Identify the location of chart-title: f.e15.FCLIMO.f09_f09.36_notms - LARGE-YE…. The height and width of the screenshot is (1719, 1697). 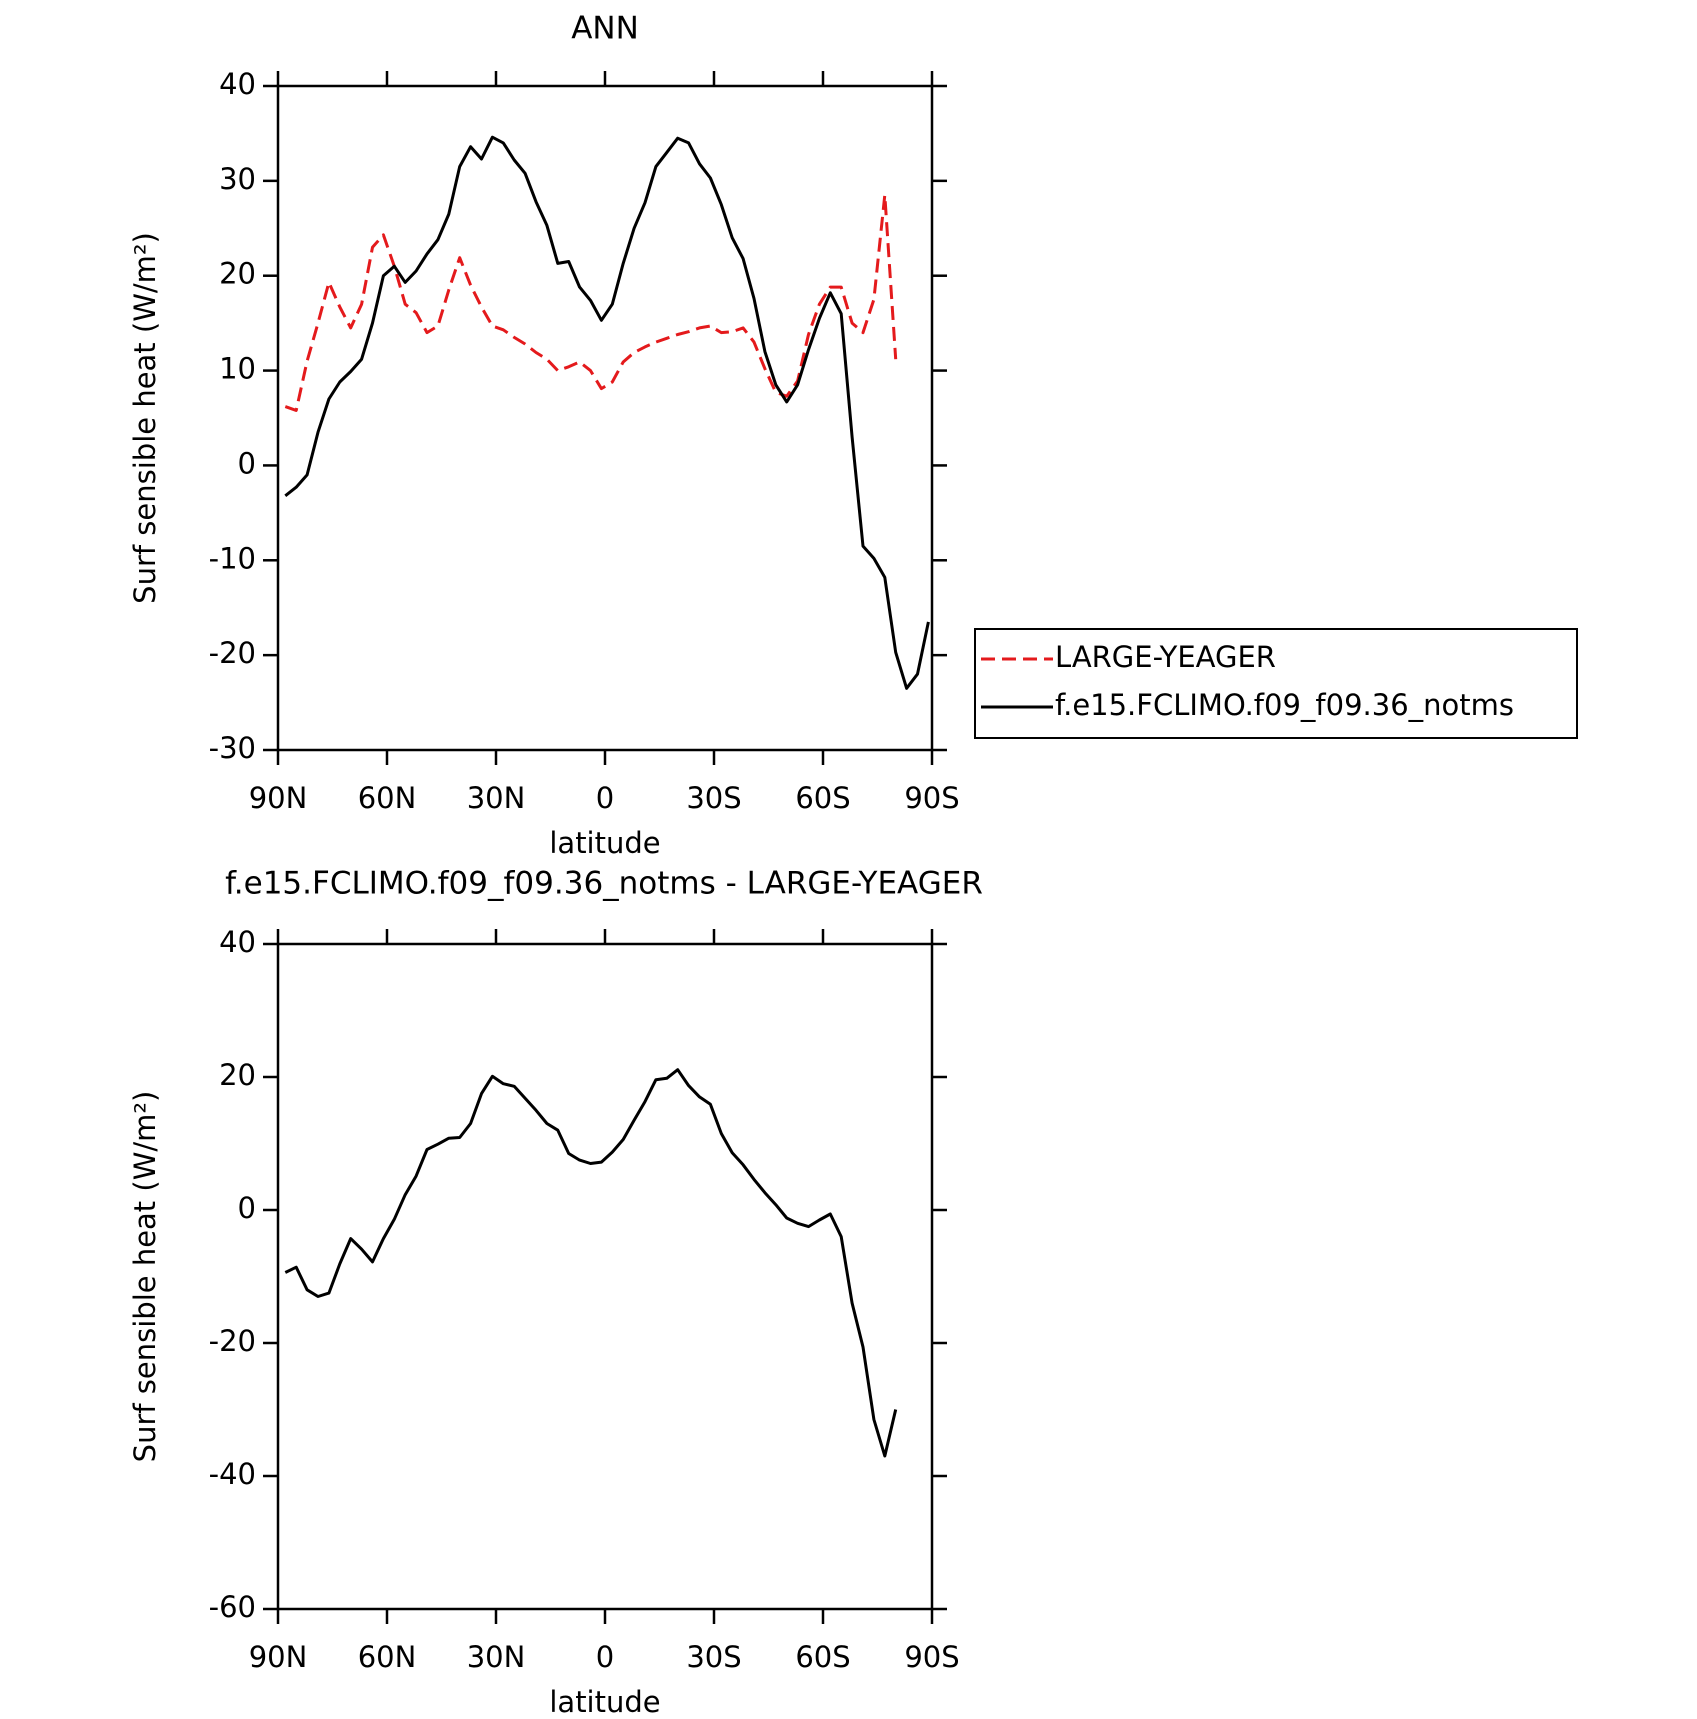
(604, 884).